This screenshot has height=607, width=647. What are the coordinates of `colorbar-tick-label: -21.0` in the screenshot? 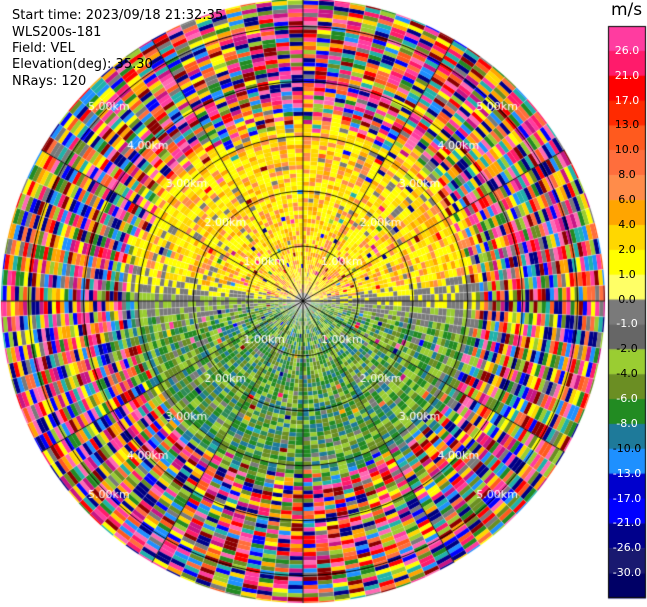 It's located at (627, 523).